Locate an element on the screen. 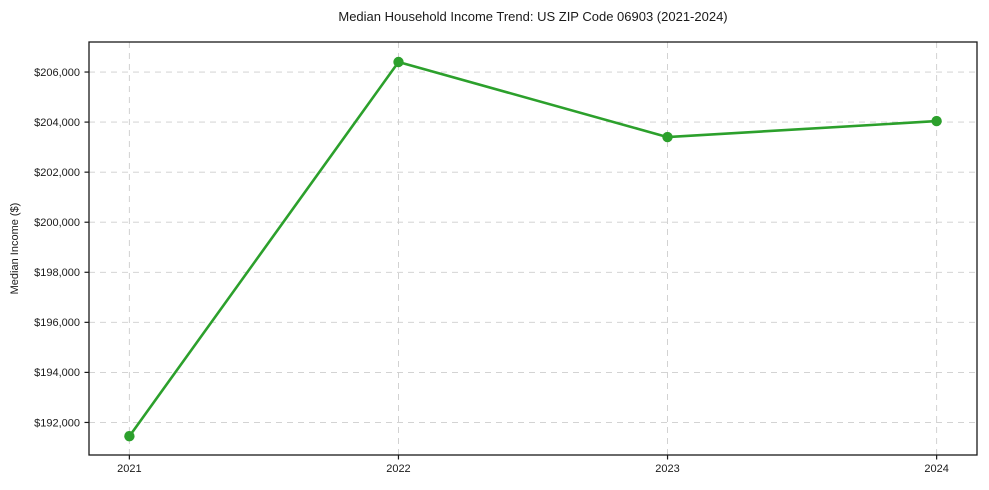 This screenshot has height=490, width=989. y-tick-label: $200,000 is located at coordinates (57, 223).